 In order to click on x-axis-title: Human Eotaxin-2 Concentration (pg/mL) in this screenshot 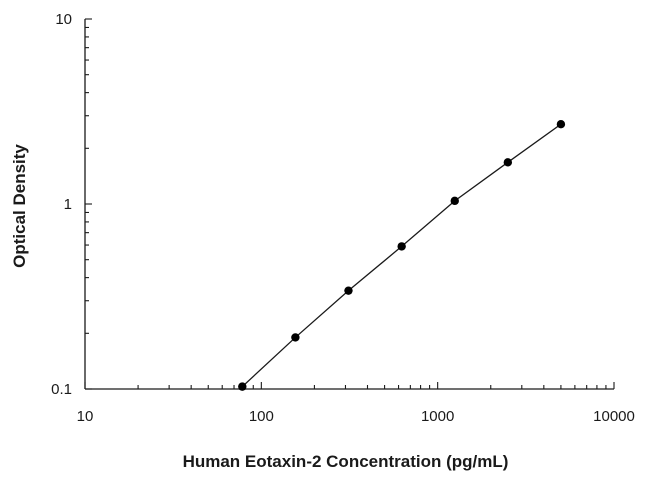, I will do `click(346, 461)`.